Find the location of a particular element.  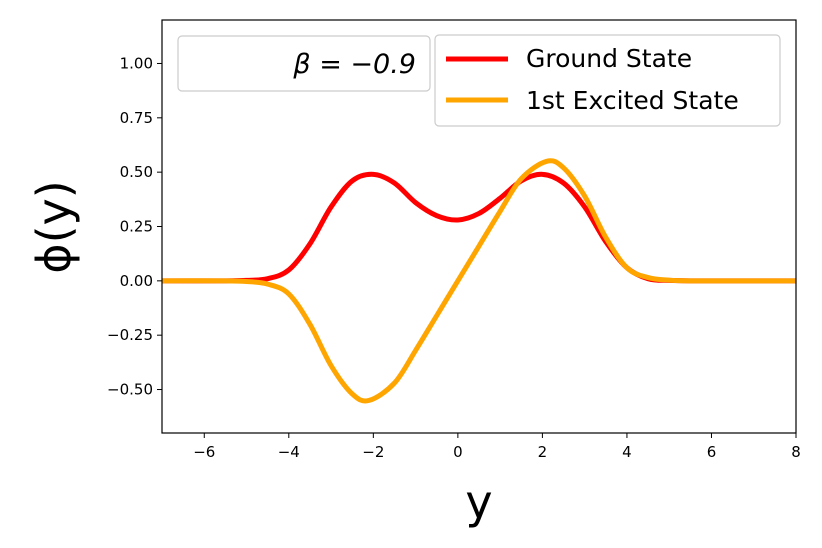

x-tick-label: 6 is located at coordinates (712, 452).